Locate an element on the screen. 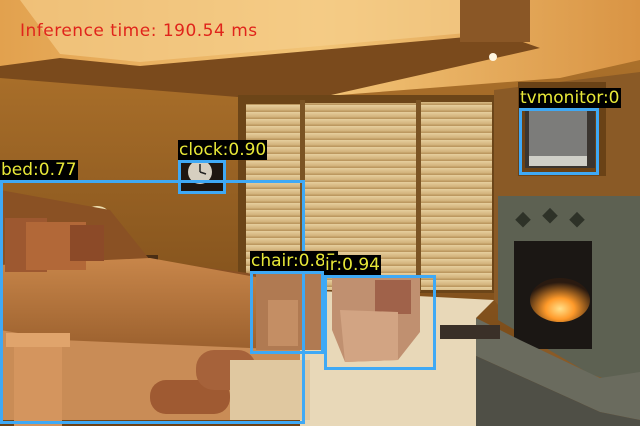  detection-box-chair-1: chair:0.85 is located at coordinates (294, 302).